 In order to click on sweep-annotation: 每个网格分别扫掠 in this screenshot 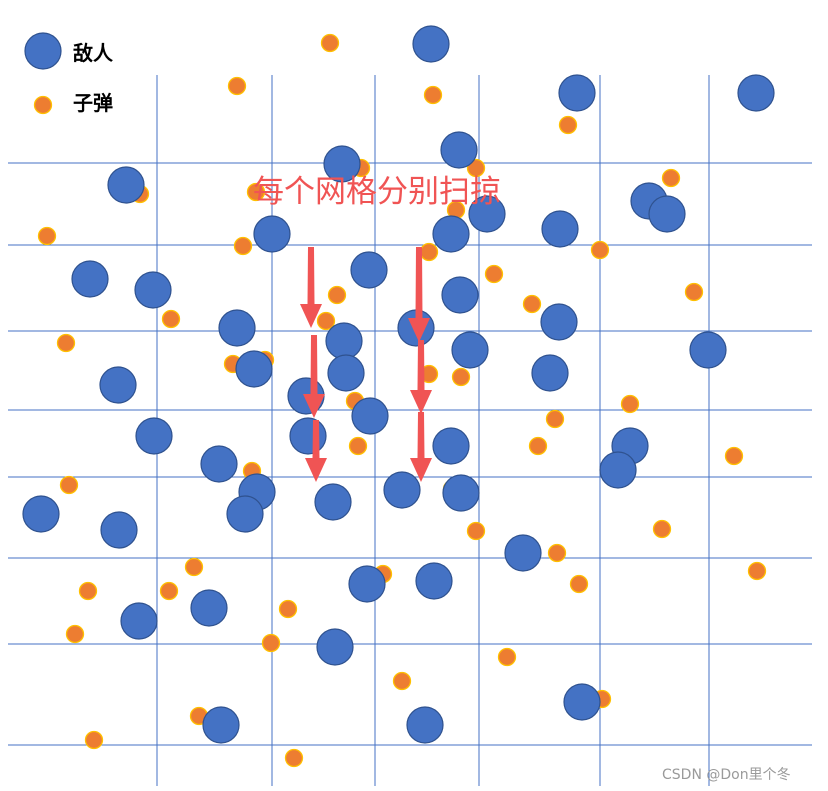, I will do `click(377, 192)`.